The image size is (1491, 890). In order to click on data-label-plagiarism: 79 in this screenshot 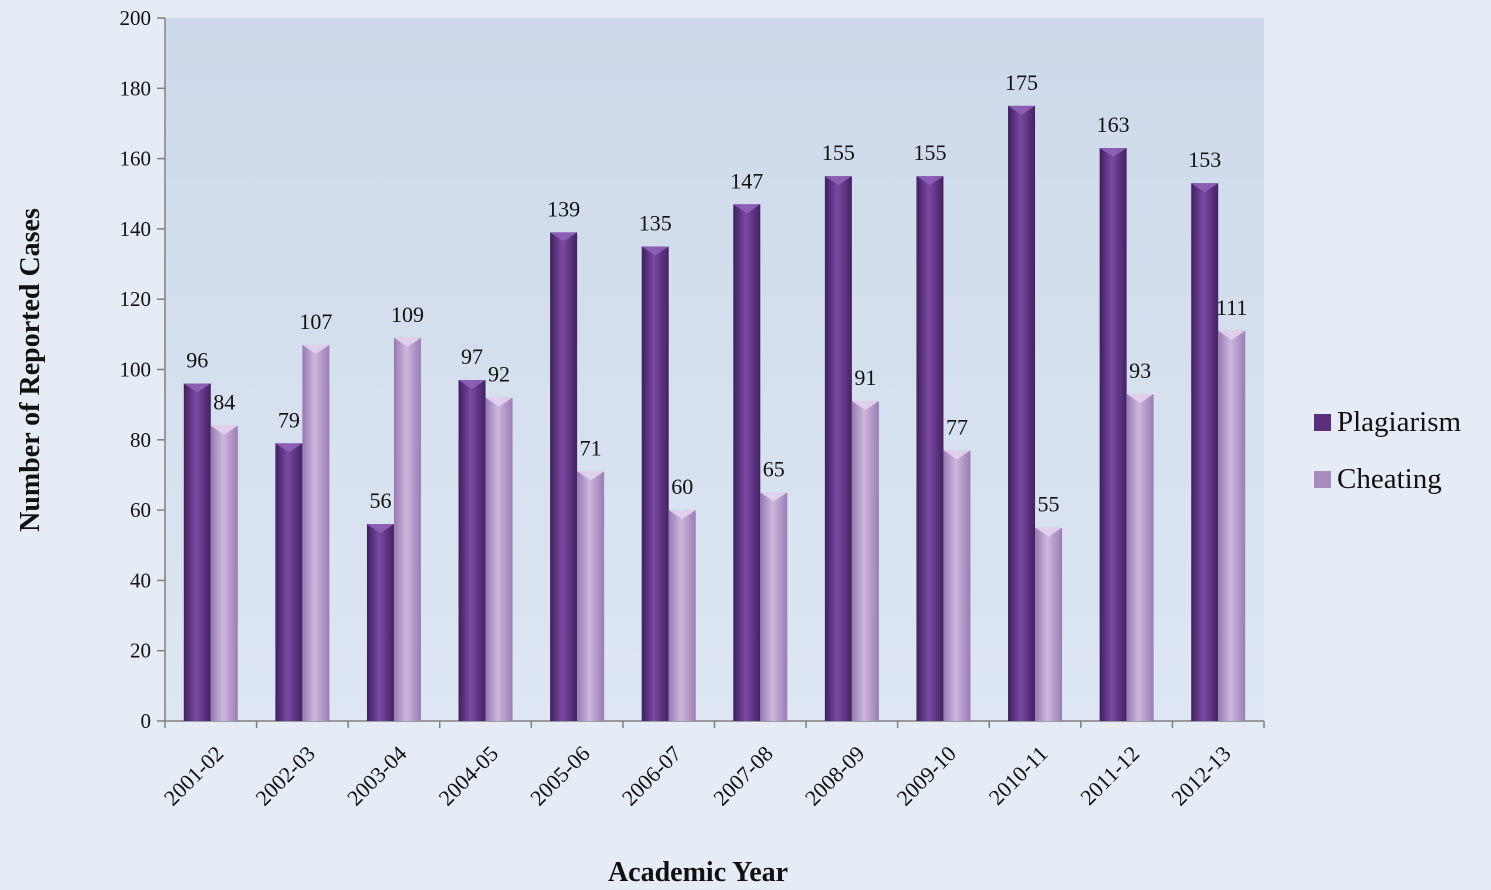, I will do `click(289, 419)`.